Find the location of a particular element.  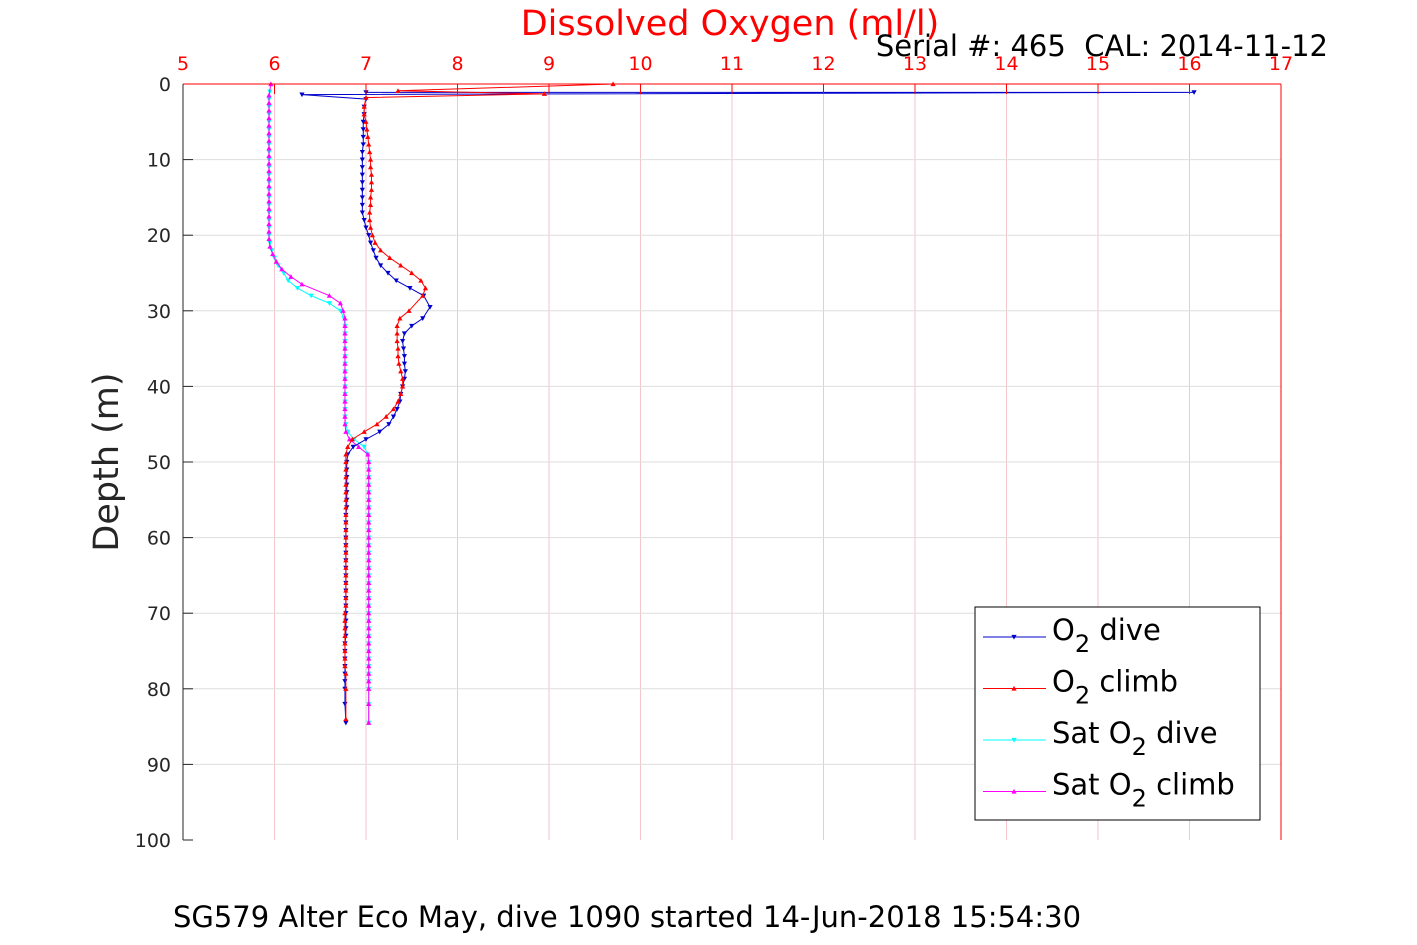

x-tick-label: 17 is located at coordinates (1281, 64).